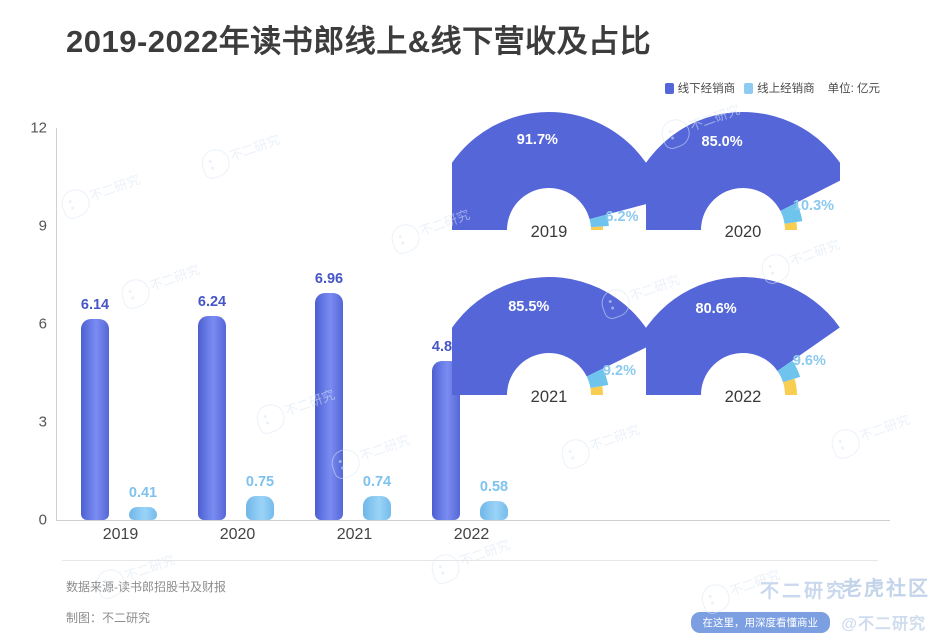 This screenshot has height=644, width=940. I want to click on bar-value-label: 0.74, so click(377, 481).